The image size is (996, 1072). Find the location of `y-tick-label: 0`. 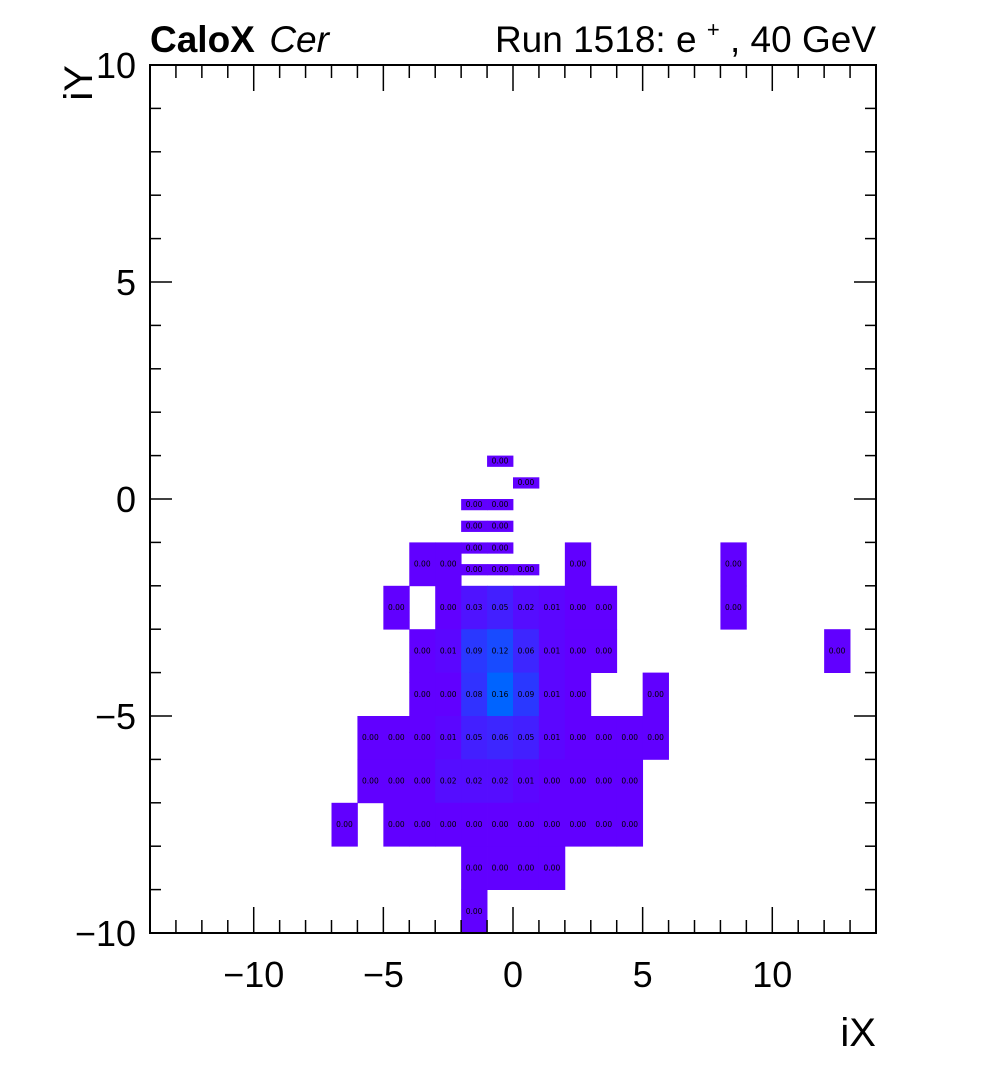

y-tick-label: 0 is located at coordinates (126, 499).